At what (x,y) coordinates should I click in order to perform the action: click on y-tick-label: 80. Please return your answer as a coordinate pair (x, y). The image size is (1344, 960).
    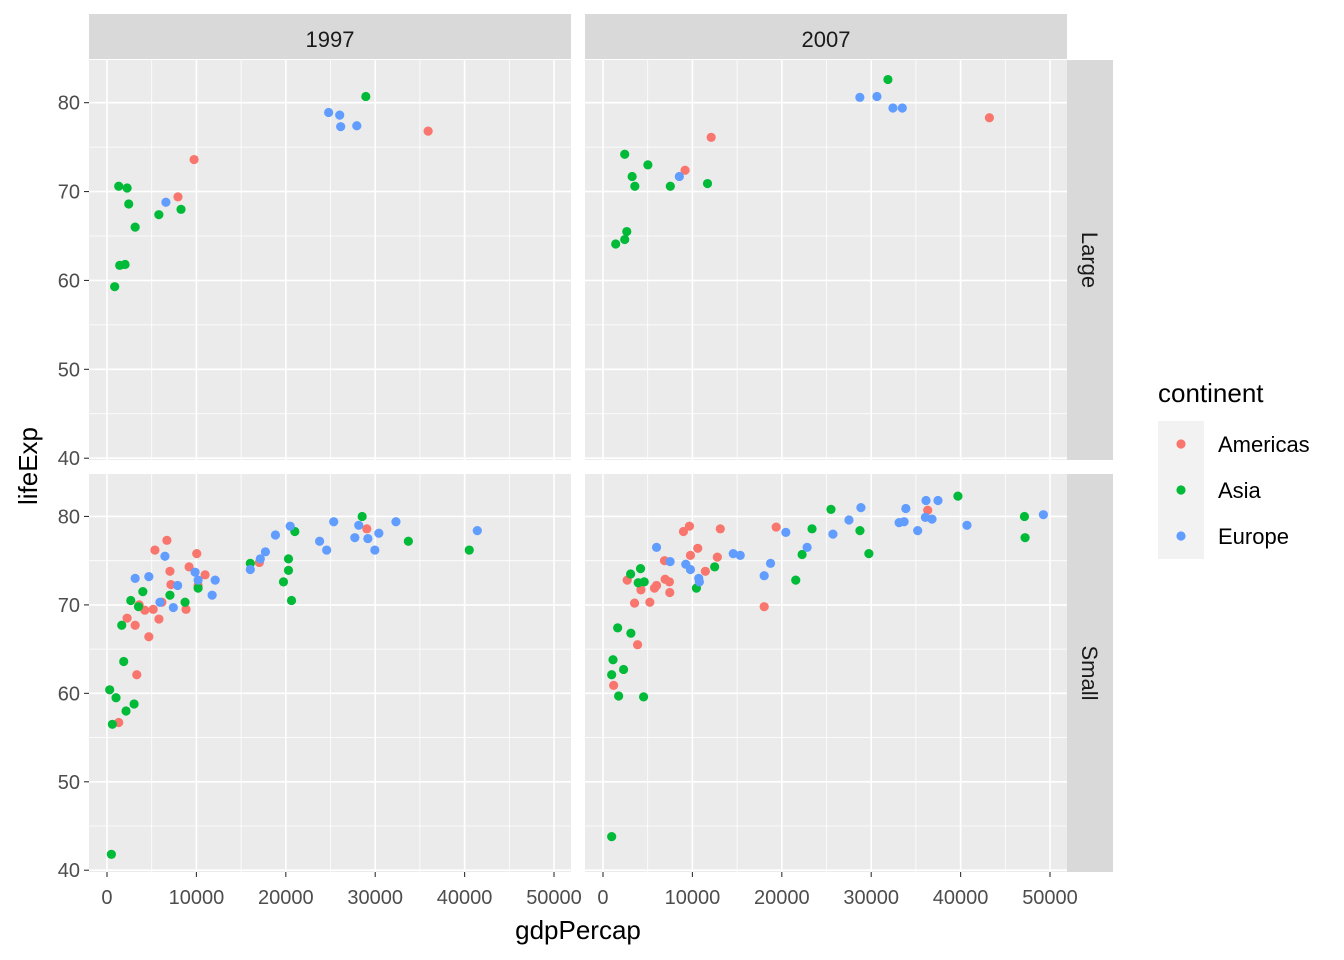
    Looking at the image, I should click on (69, 104).